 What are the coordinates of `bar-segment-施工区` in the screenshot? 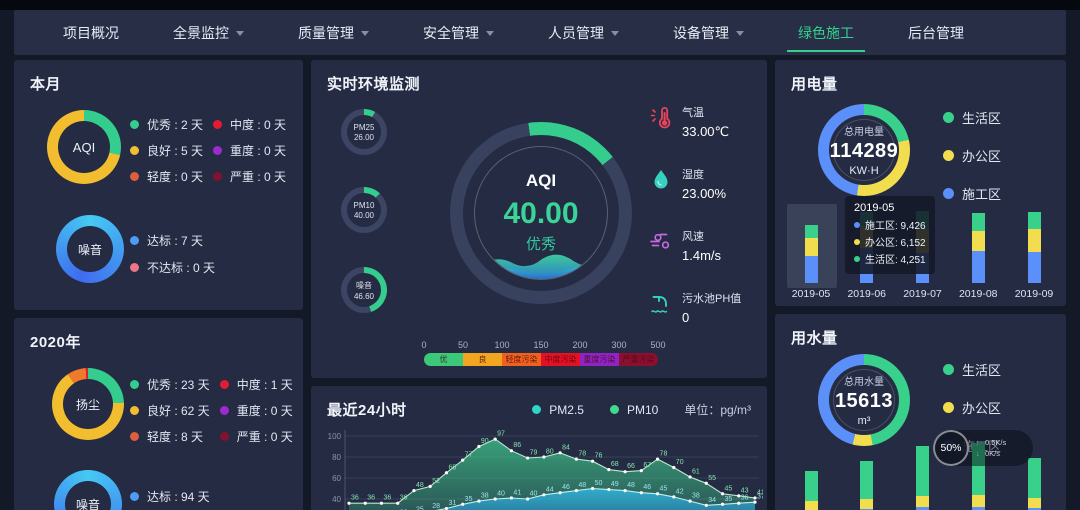 It's located at (1034, 267).